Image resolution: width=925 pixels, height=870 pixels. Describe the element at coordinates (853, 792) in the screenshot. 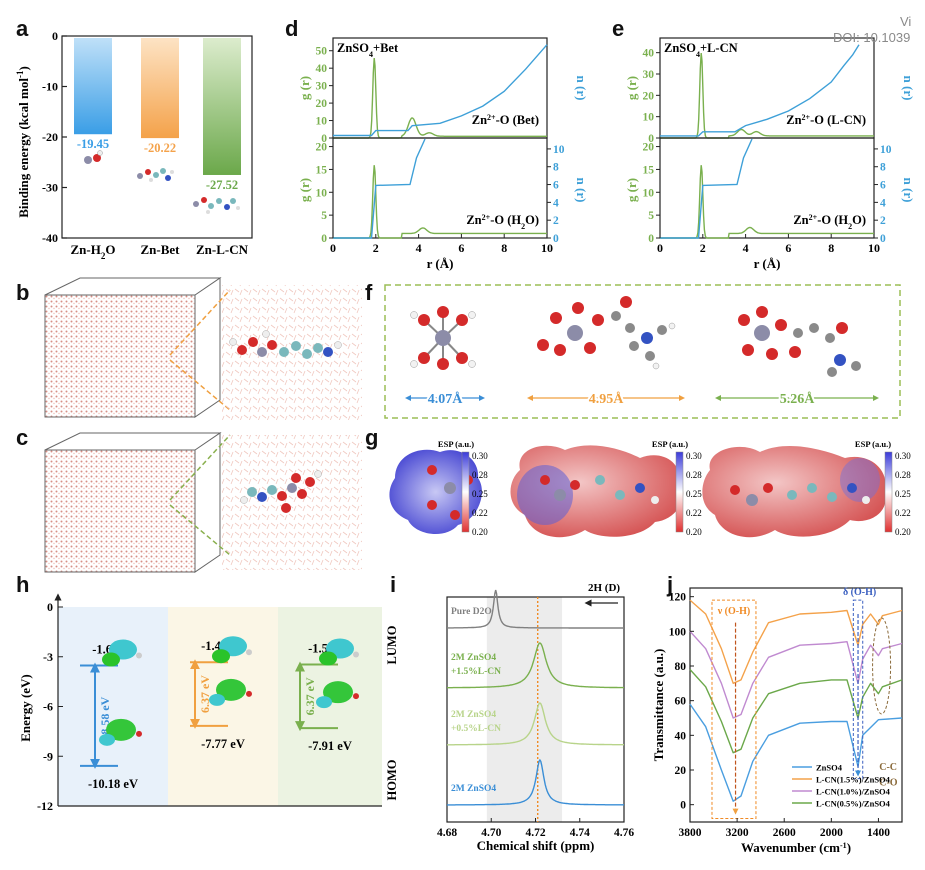

I see `ftir-legend-label-3: L-CN(1.0%)/ZnSO4` at that location.